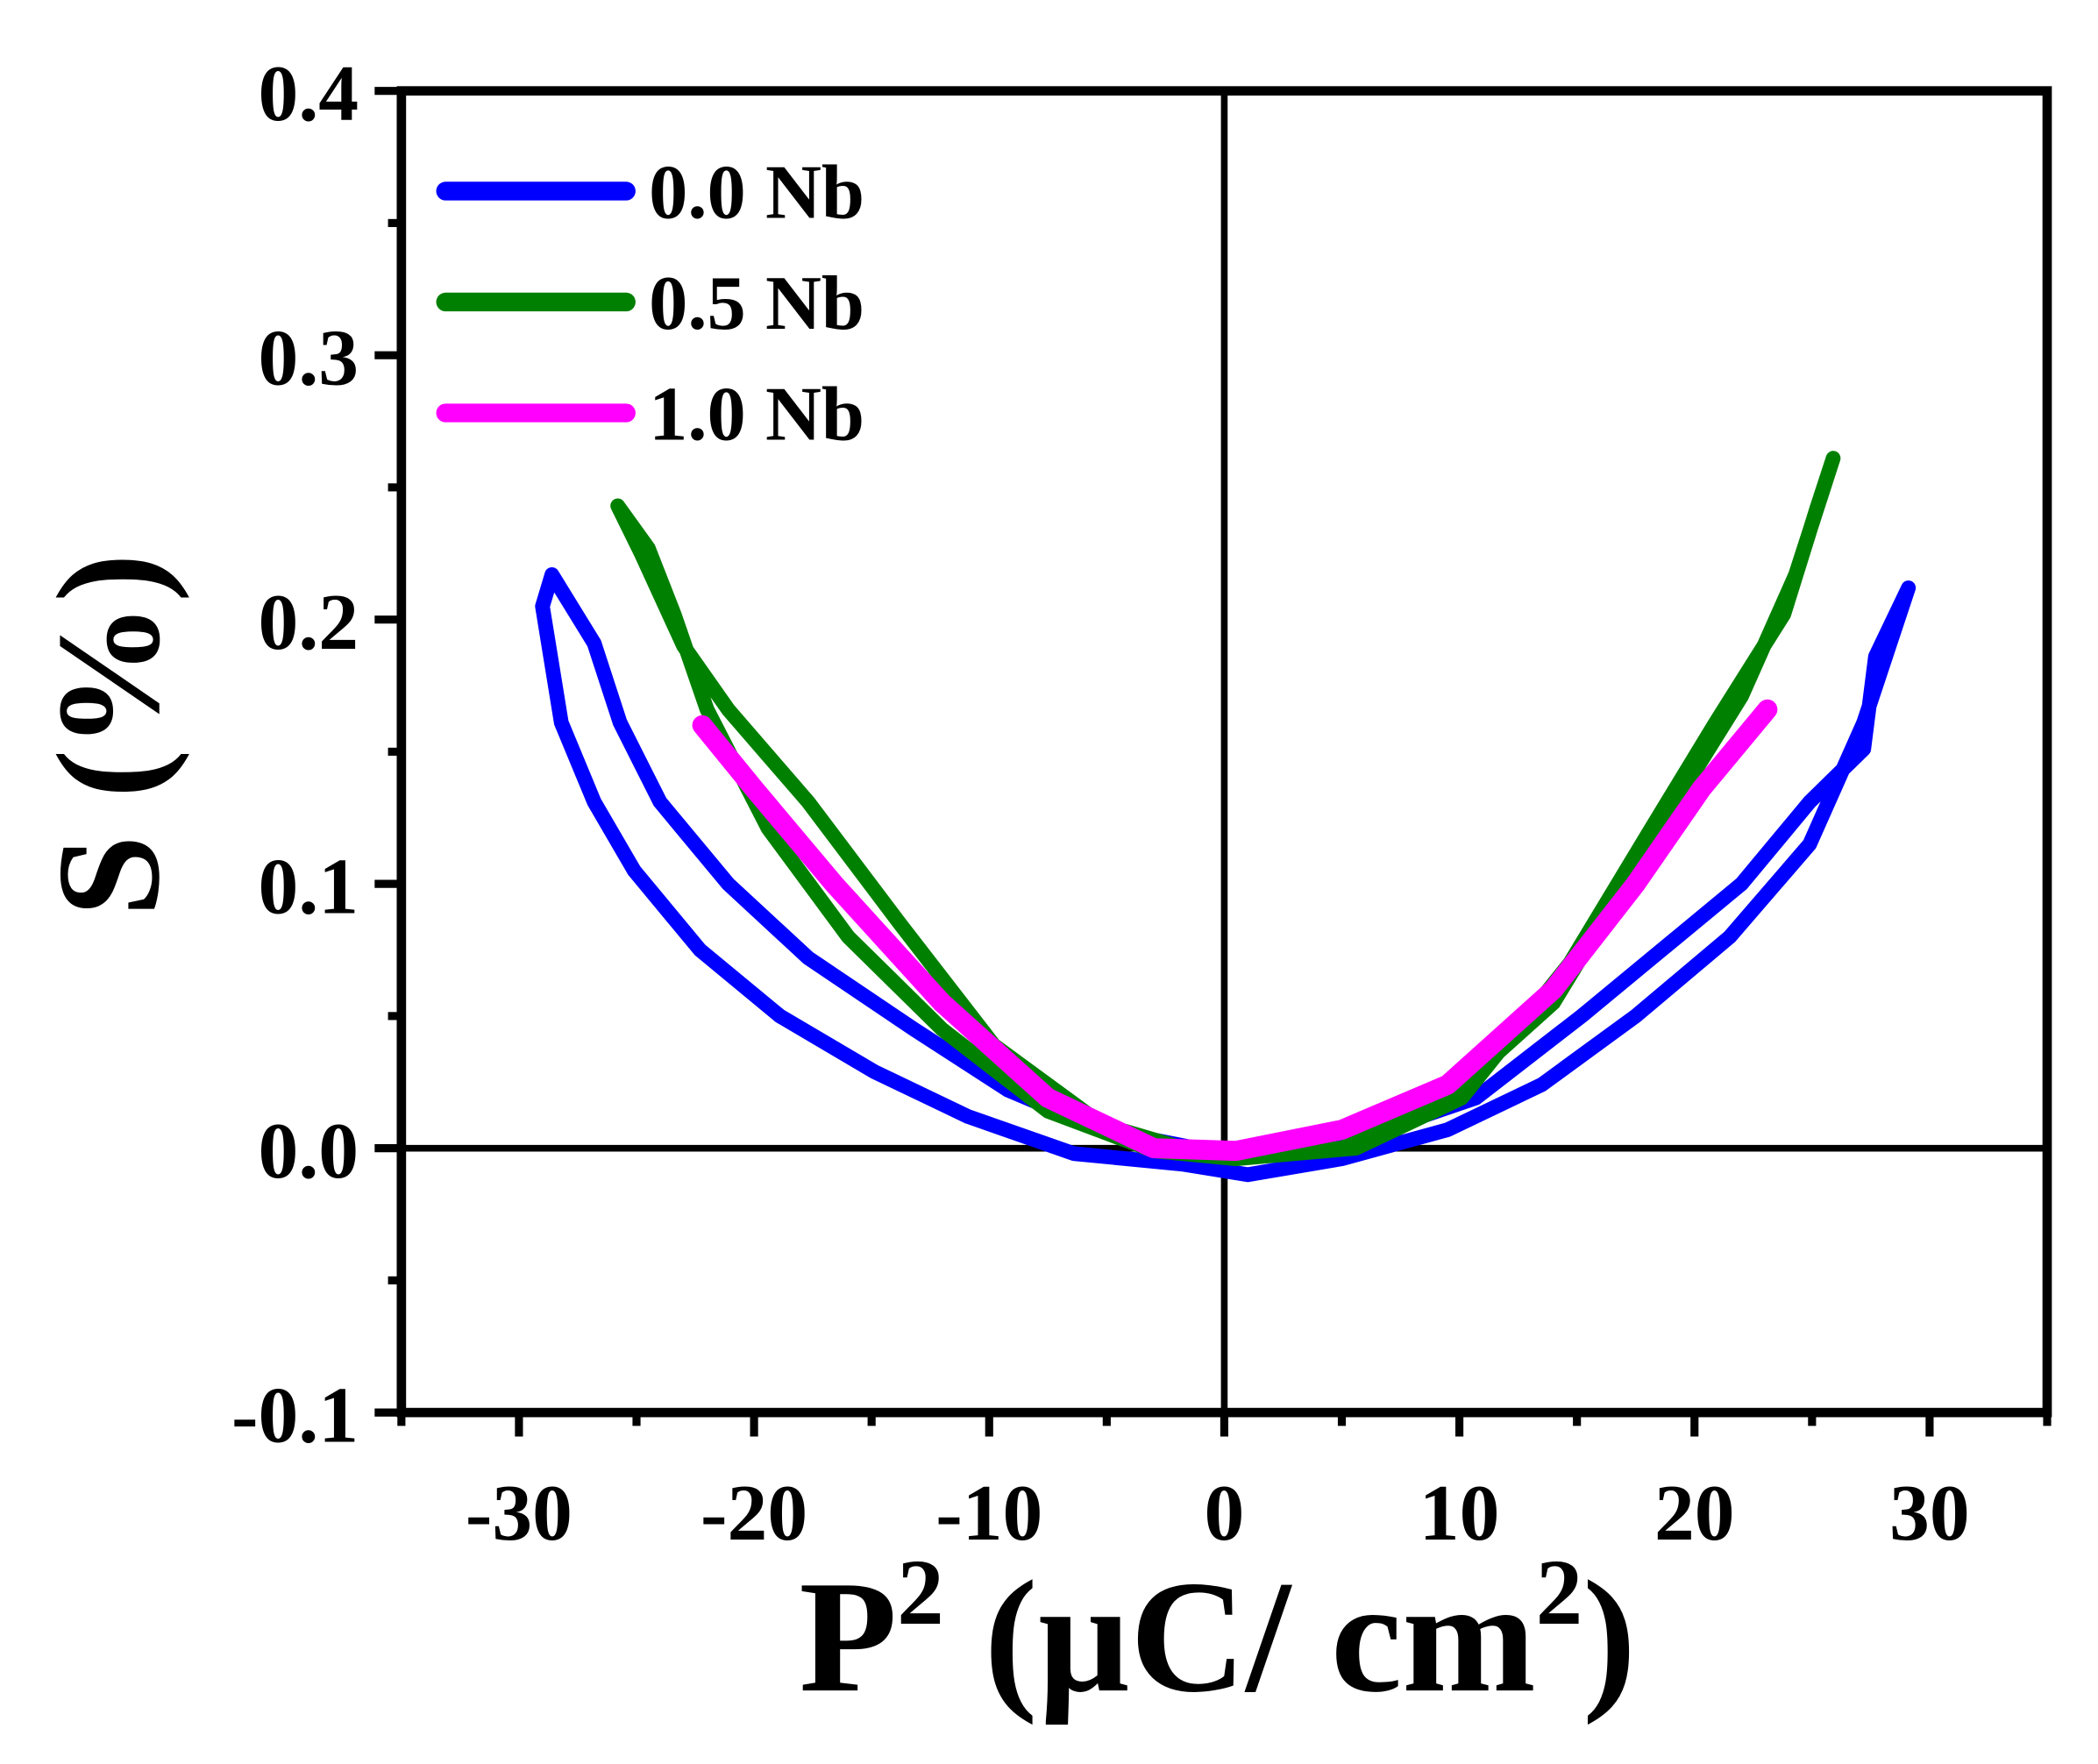  I want to click on series-line-1-0-nb, so click(1235, 930).